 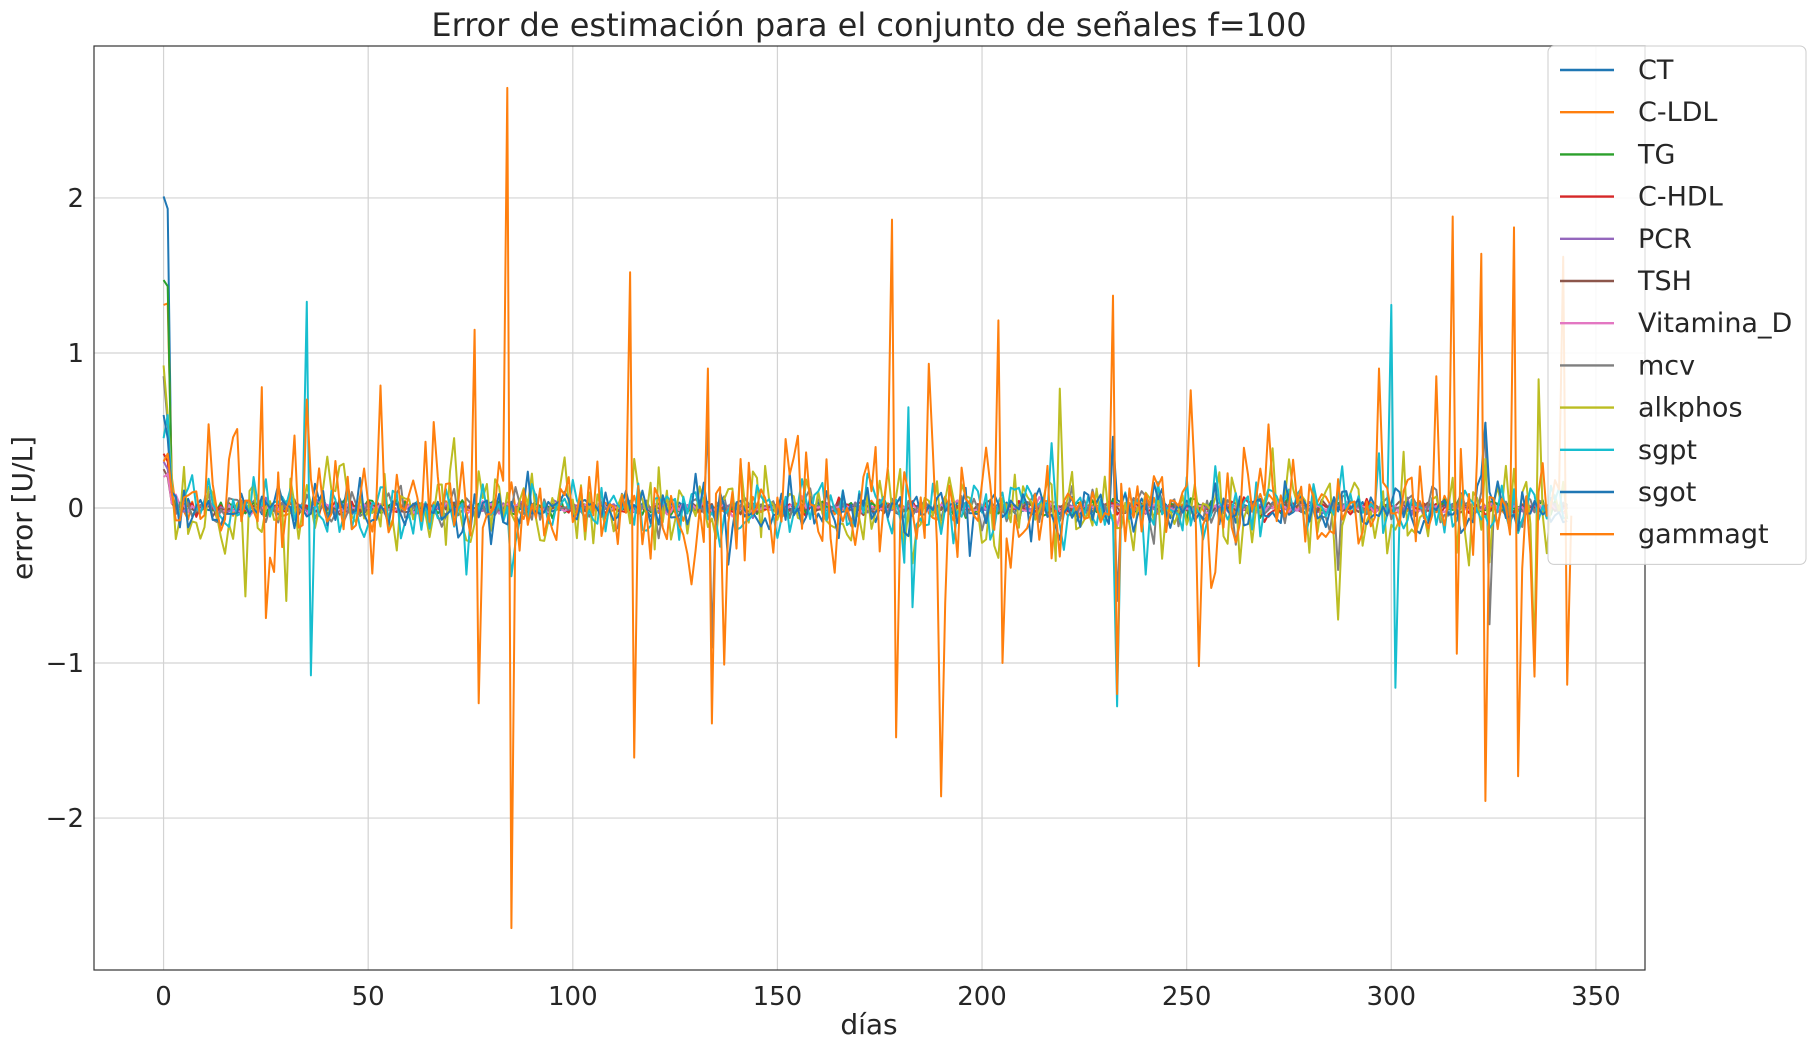 What do you see at coordinates (1677, 112) in the screenshot?
I see `legend-label-c-ldl: C-LDL` at bounding box center [1677, 112].